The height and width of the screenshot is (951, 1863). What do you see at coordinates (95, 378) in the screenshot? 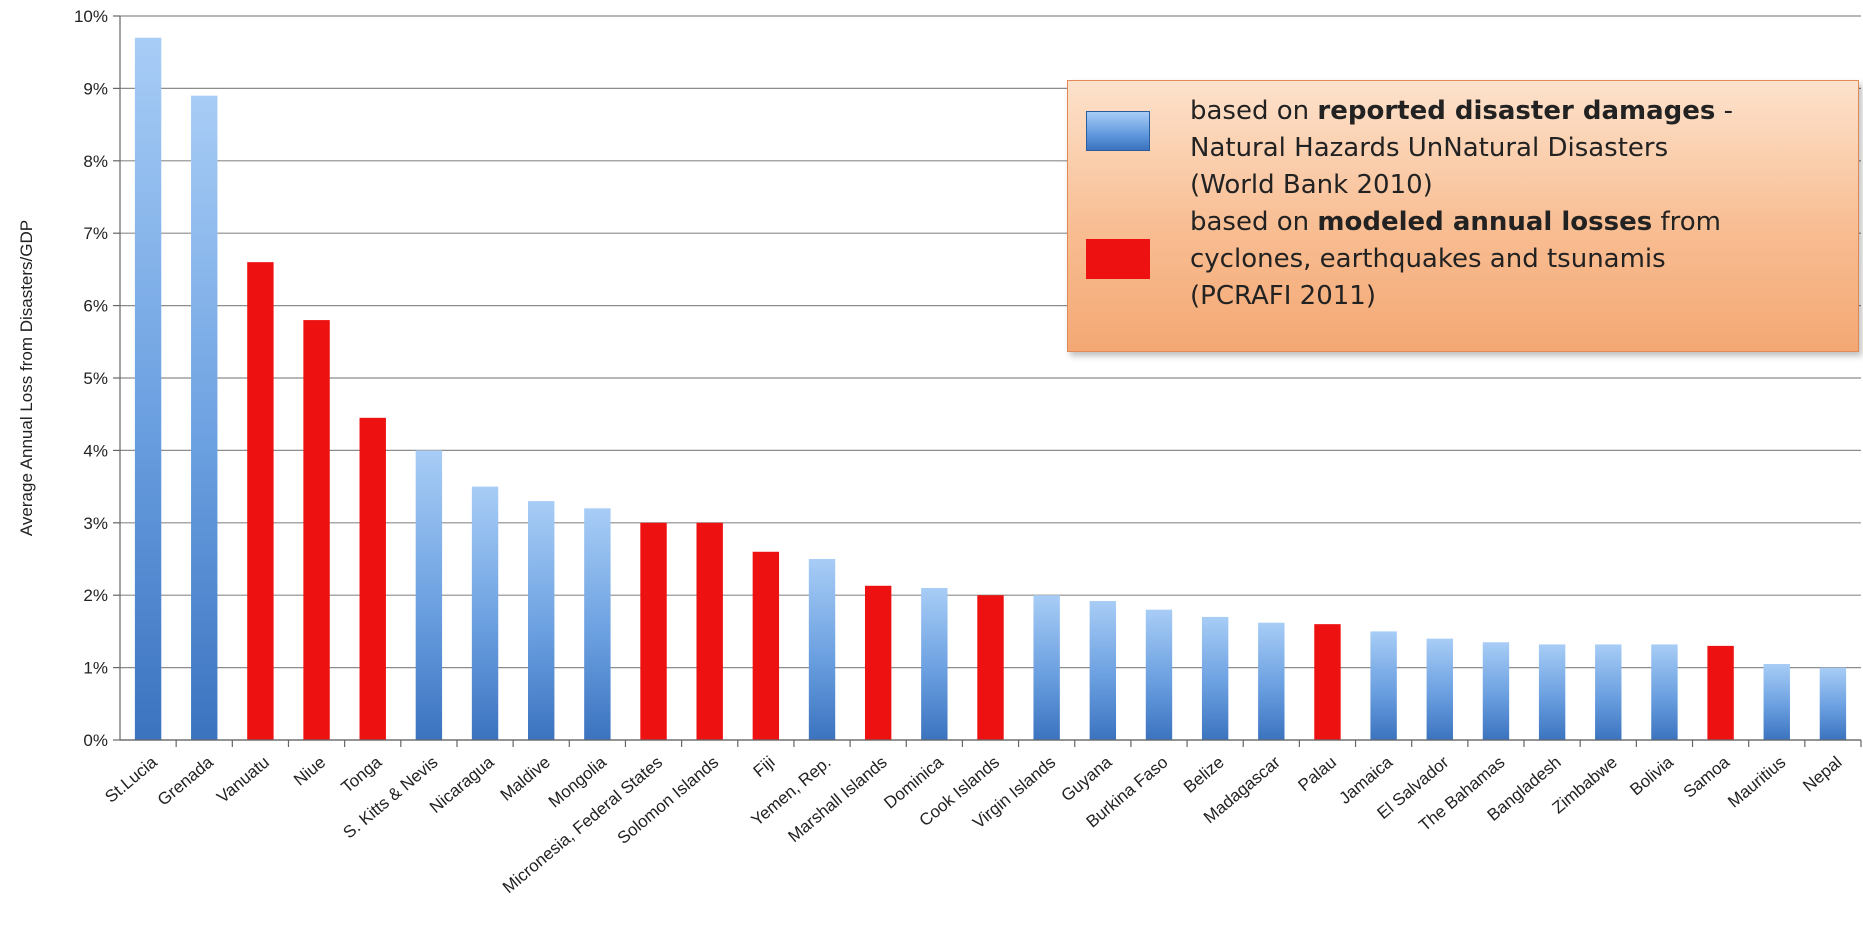
I see `y-tick-label: 5%` at bounding box center [95, 378].